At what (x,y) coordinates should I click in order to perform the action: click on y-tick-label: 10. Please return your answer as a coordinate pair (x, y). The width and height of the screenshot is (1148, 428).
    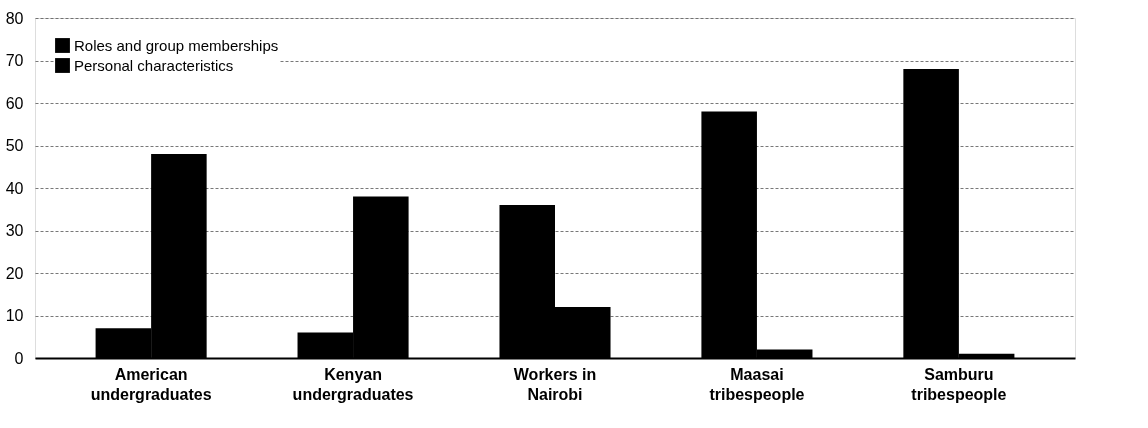
    Looking at the image, I should click on (14, 315).